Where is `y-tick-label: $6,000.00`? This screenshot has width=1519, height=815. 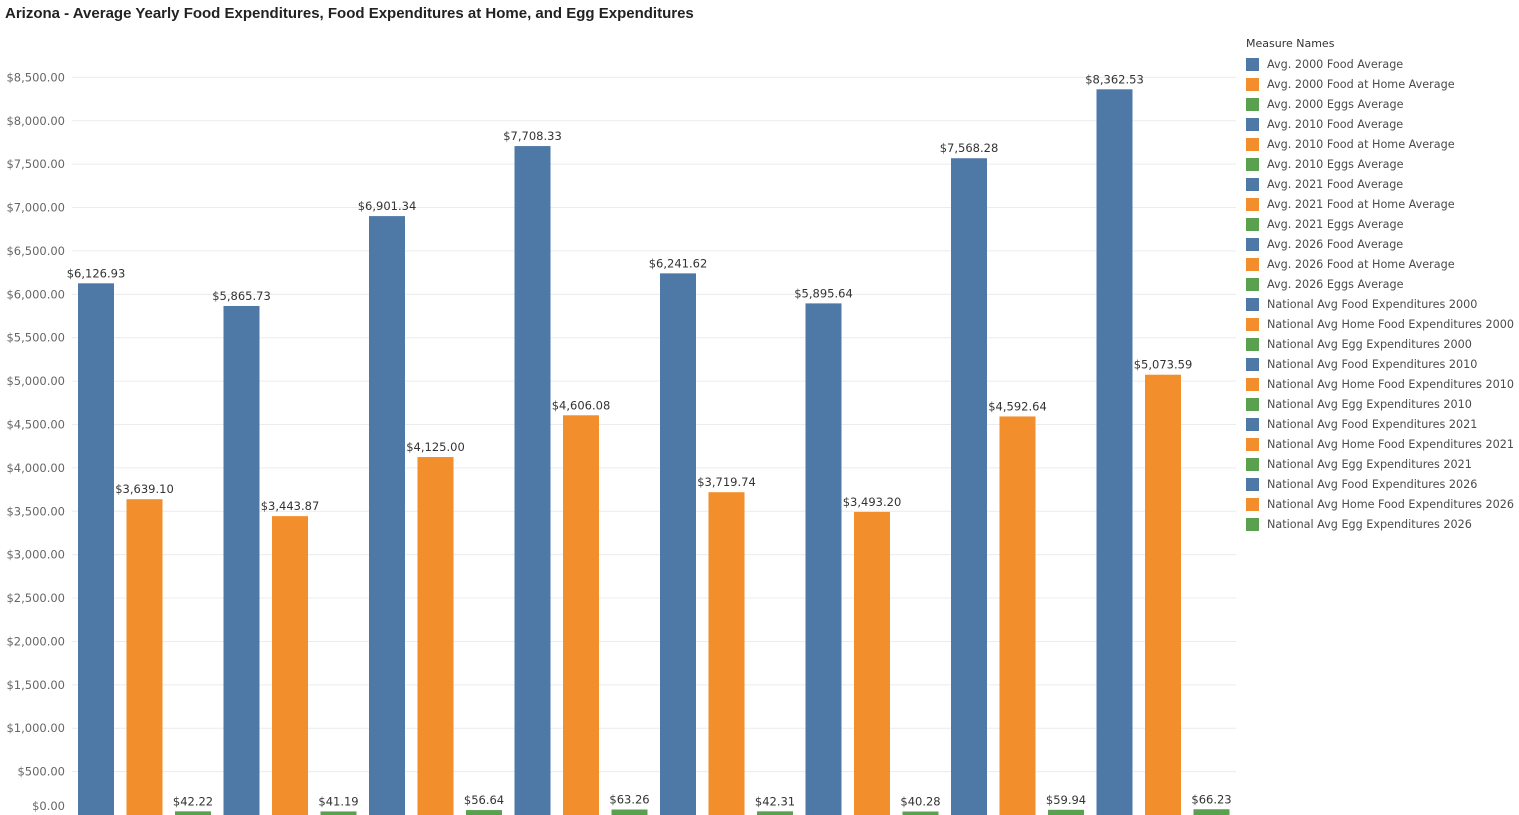
y-tick-label: $6,000.00 is located at coordinates (35, 294).